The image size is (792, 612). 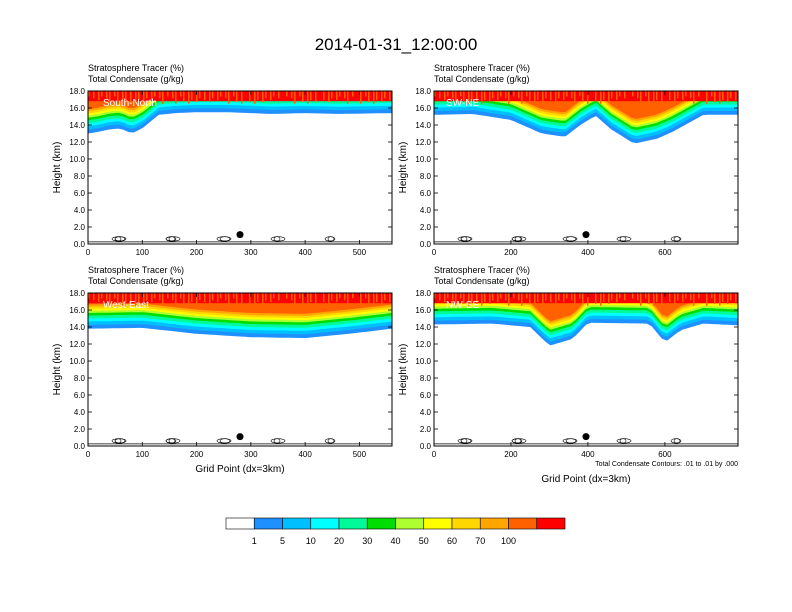 I want to click on y-axis-label: Height (km), so click(x=403, y=370).